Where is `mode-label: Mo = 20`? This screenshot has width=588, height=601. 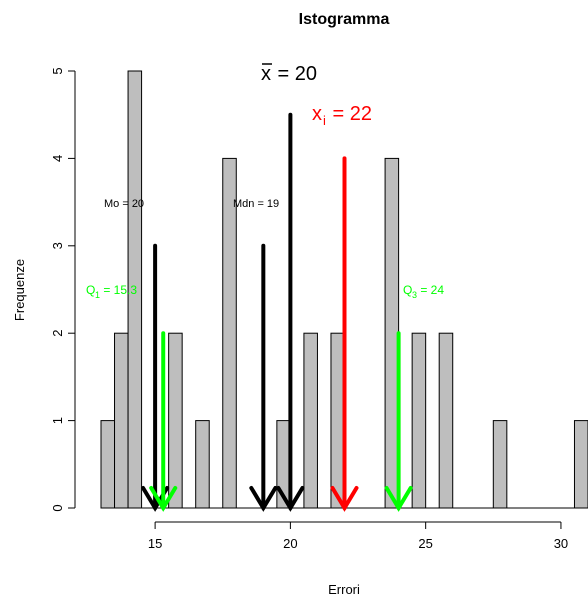
mode-label: Mo = 20 is located at coordinates (124, 204).